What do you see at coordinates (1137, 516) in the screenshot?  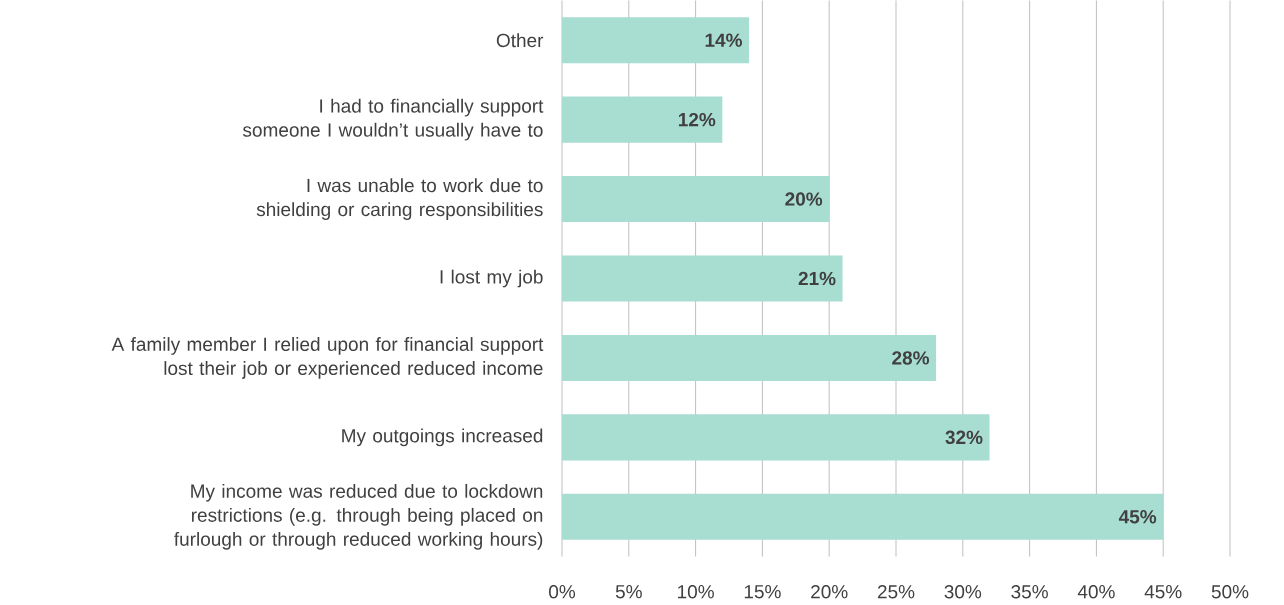 I see `data-label: 45%` at bounding box center [1137, 516].